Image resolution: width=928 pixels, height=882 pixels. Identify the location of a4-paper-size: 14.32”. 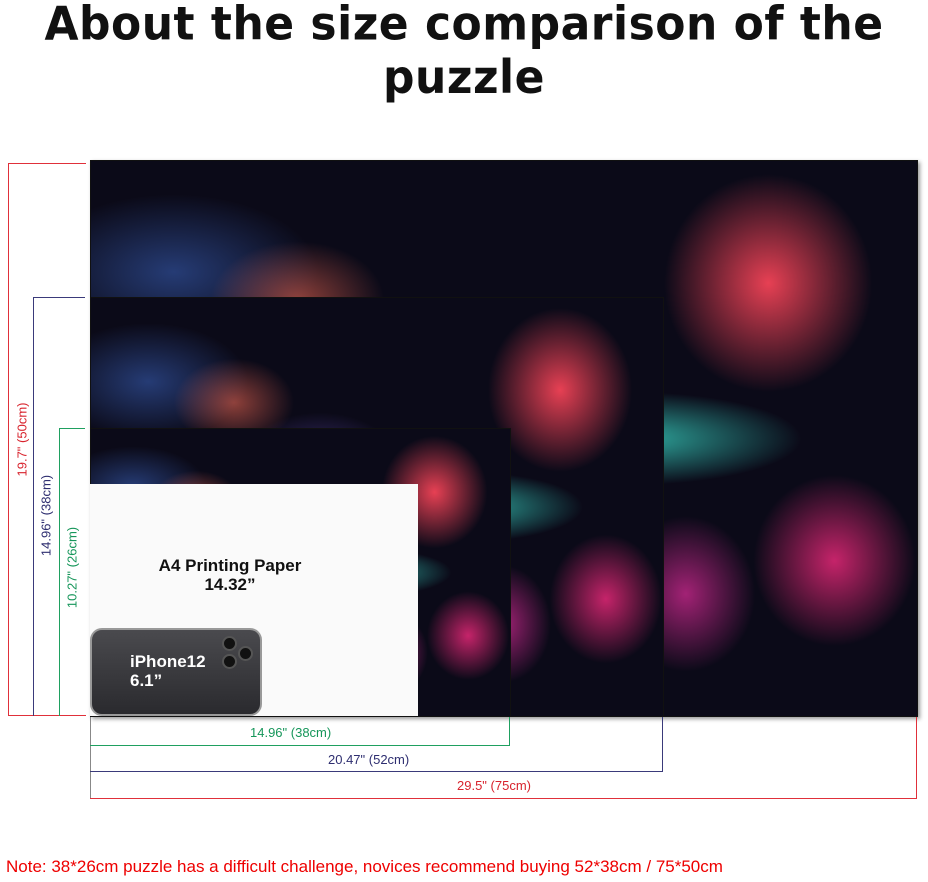
(230, 584).